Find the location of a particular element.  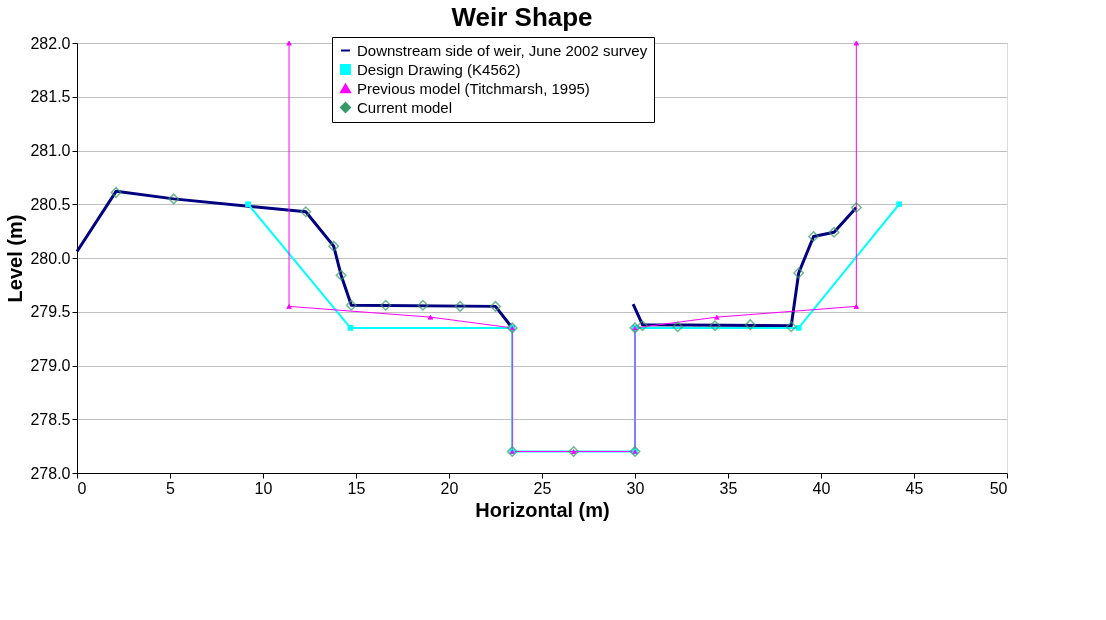

x-tick-label: 50 is located at coordinates (998, 488).